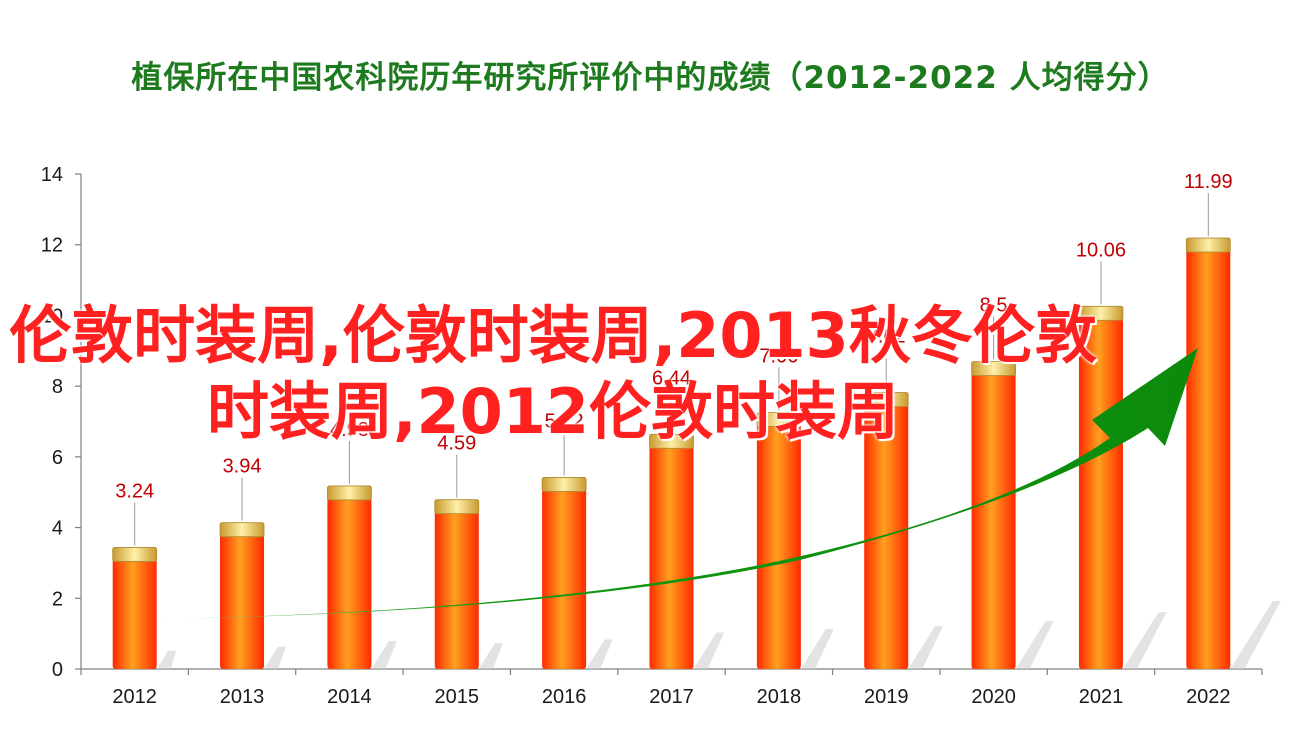 The height and width of the screenshot is (730, 1301). I want to click on x-tick-label: 2019, so click(886, 697).